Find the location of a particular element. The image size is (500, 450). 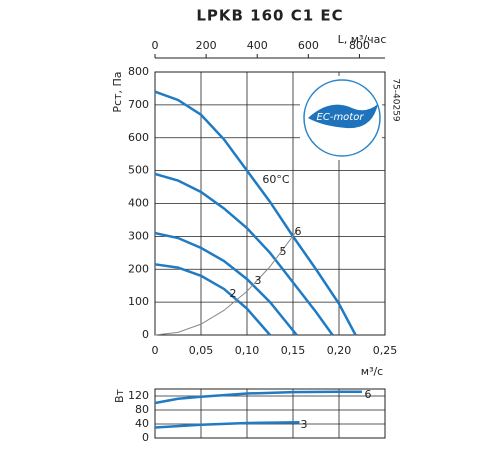

x-tick-label: 0,20 is located at coordinates (339, 350).